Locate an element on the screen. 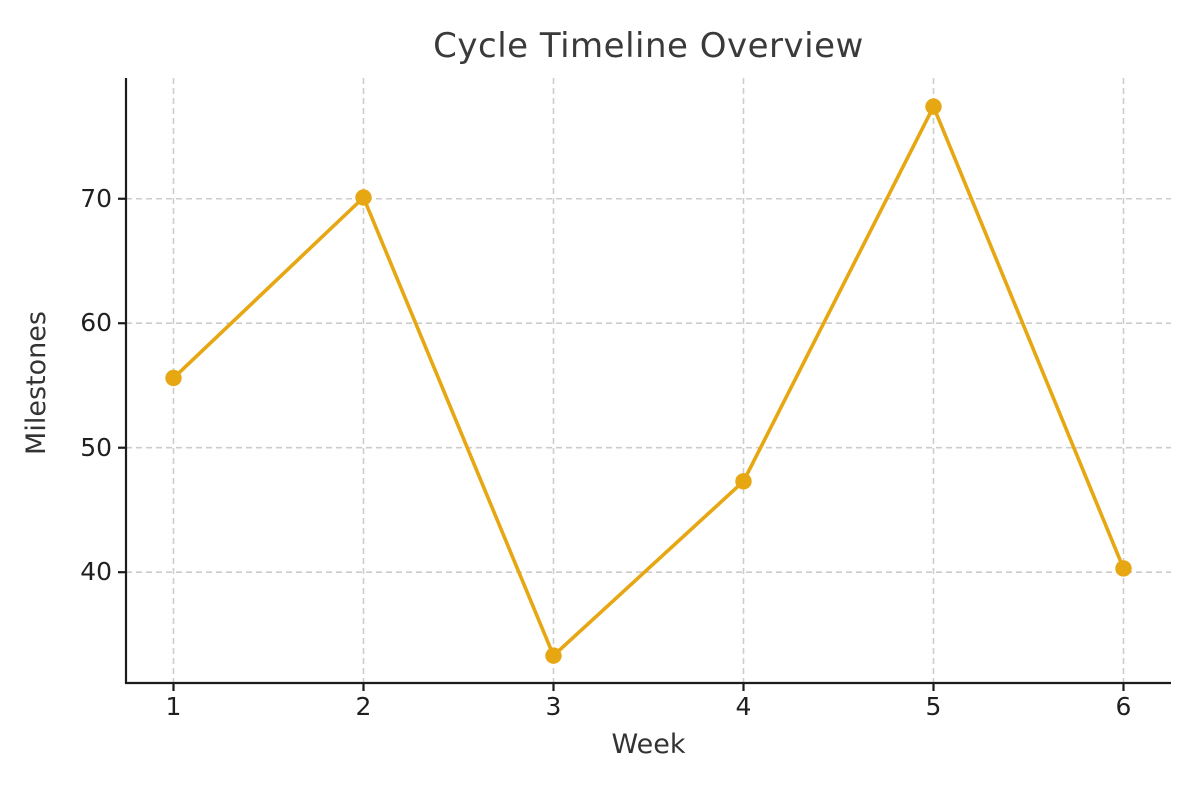 Image resolution: width=1200 pixels, height=800 pixels. x-tick-label: 1 is located at coordinates (173, 706).